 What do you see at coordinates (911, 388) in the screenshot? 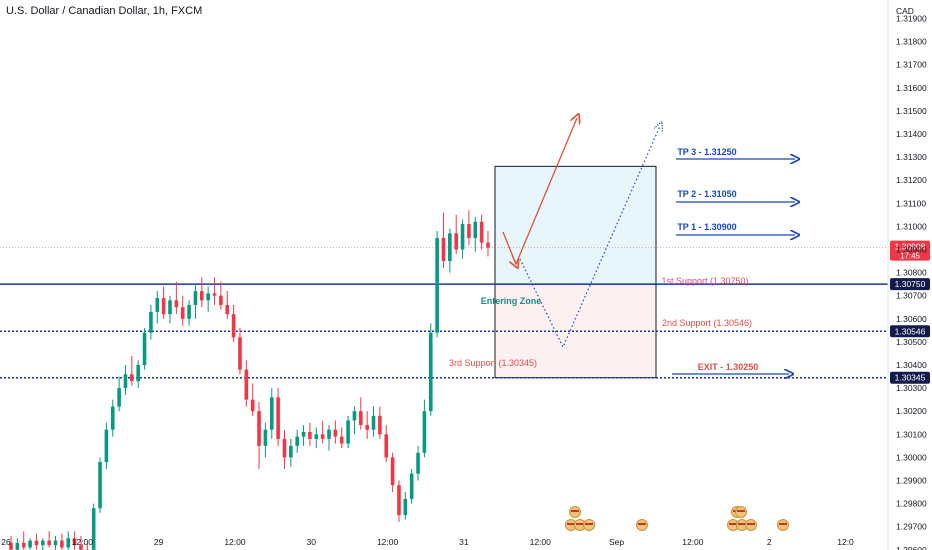
I see `y-tick-label: 1.30300` at bounding box center [911, 388].